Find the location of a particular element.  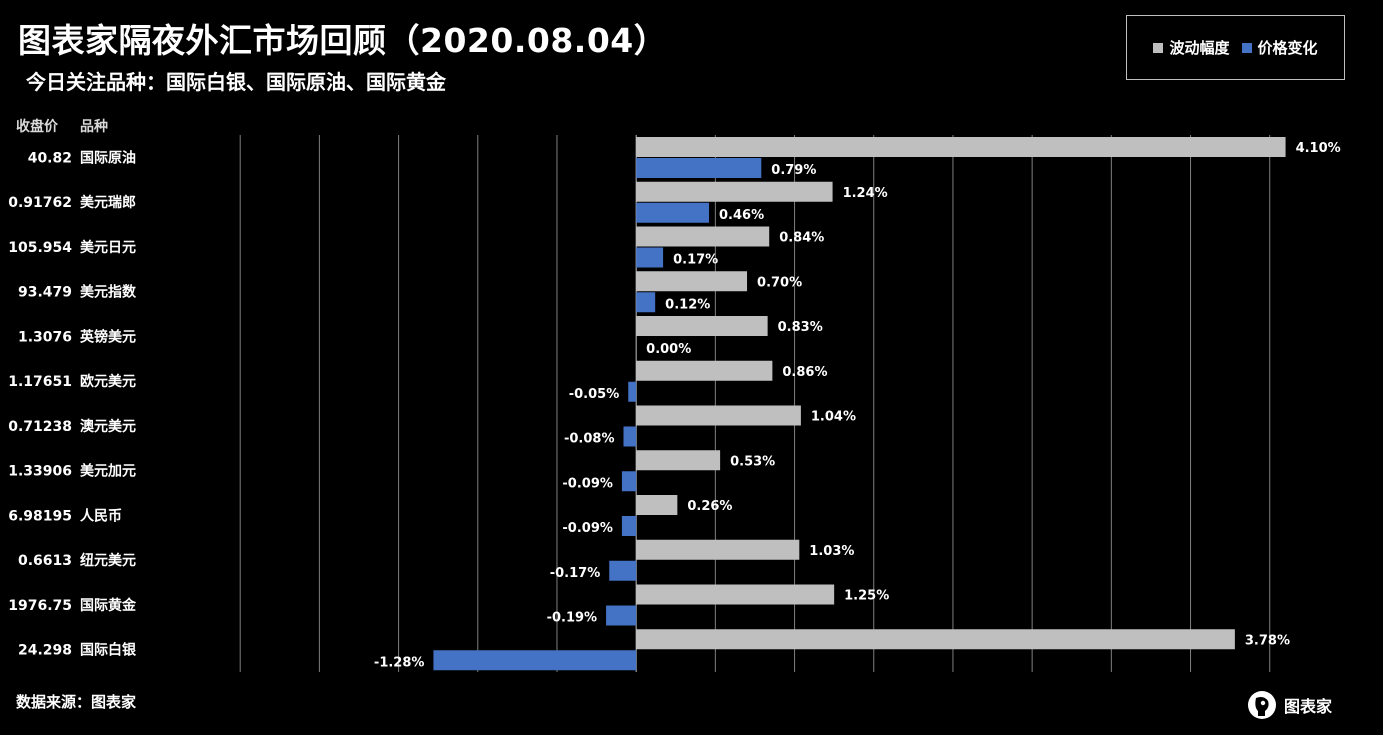

row-price-label: 1976.75 is located at coordinates (40, 606).